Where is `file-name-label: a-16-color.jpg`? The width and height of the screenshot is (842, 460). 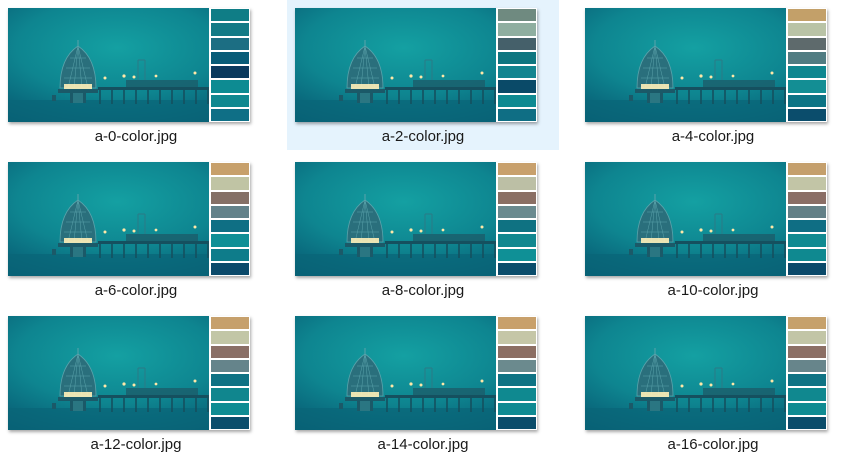 file-name-label: a-16-color.jpg is located at coordinates (713, 444).